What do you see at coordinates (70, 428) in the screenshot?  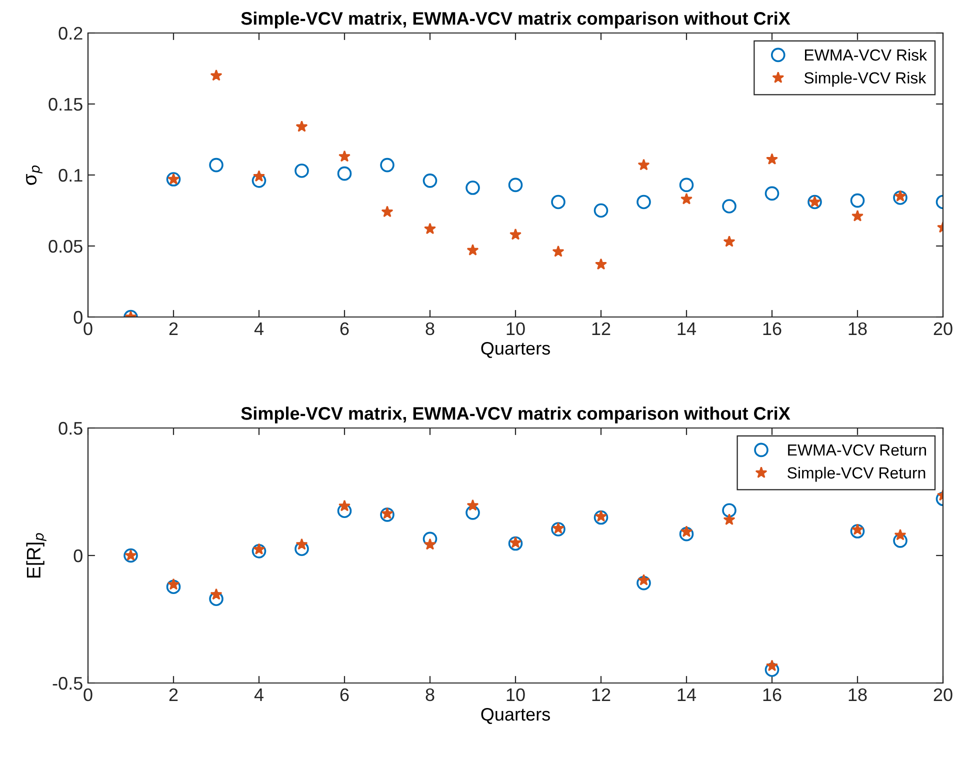 I see `y-tick-label: 0.5` at bounding box center [70, 428].